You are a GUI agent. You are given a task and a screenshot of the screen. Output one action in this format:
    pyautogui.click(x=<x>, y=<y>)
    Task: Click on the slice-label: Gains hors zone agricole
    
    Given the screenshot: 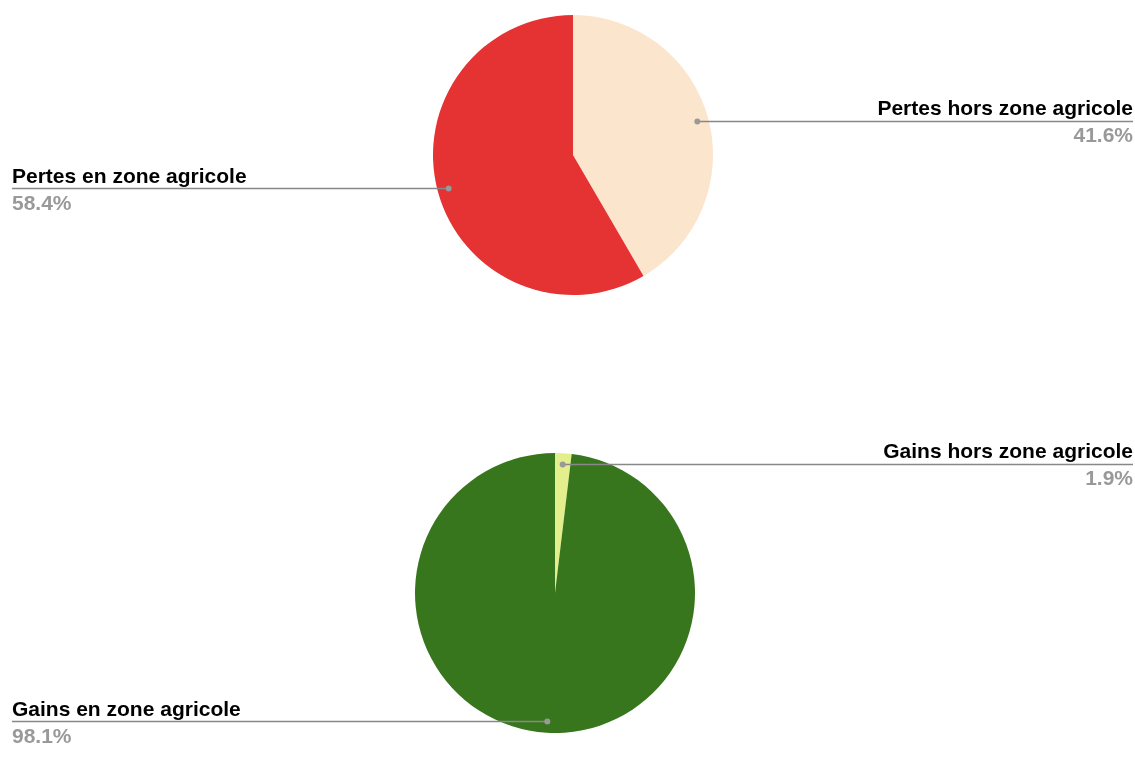 What is the action you would take?
    pyautogui.click(x=1008, y=451)
    